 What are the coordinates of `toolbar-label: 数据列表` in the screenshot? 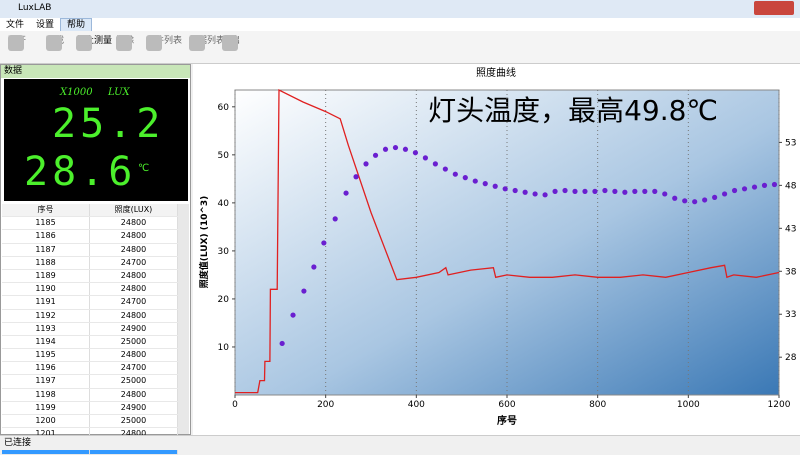 It's located at (207, 41).